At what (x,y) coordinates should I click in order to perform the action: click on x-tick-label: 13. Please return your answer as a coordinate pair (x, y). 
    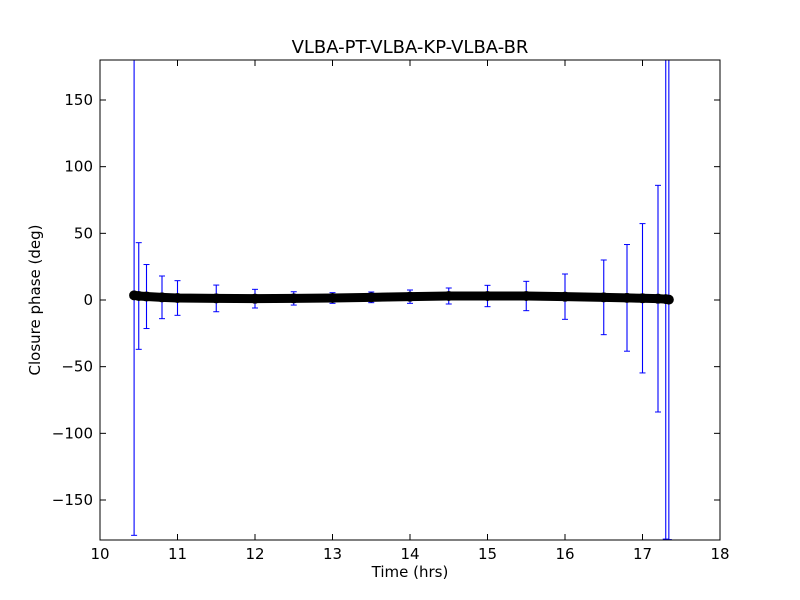
    Looking at the image, I should click on (332, 554).